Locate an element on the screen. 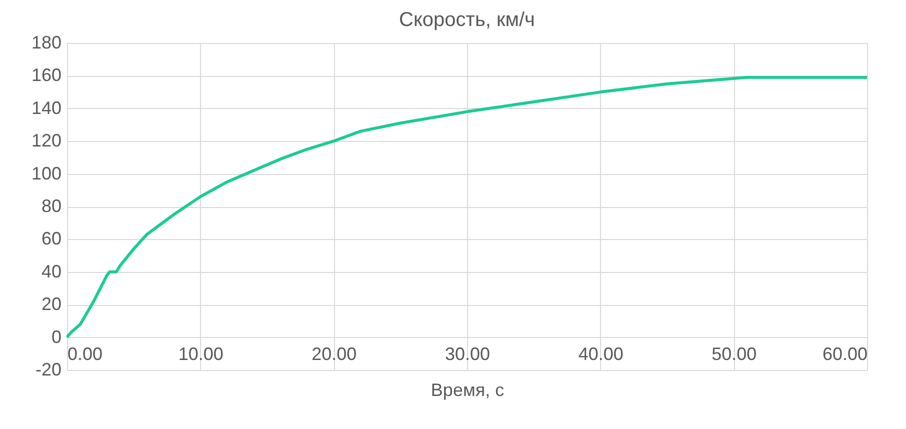 The width and height of the screenshot is (906, 429). chart-title: Скорость, км/ч is located at coordinates (467, 20).